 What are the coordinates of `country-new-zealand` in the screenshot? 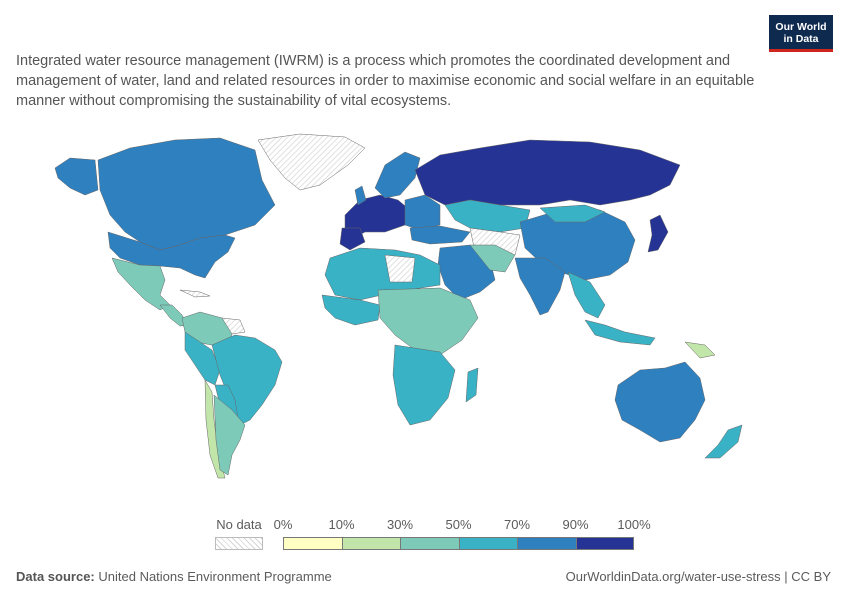 It's located at (723, 441).